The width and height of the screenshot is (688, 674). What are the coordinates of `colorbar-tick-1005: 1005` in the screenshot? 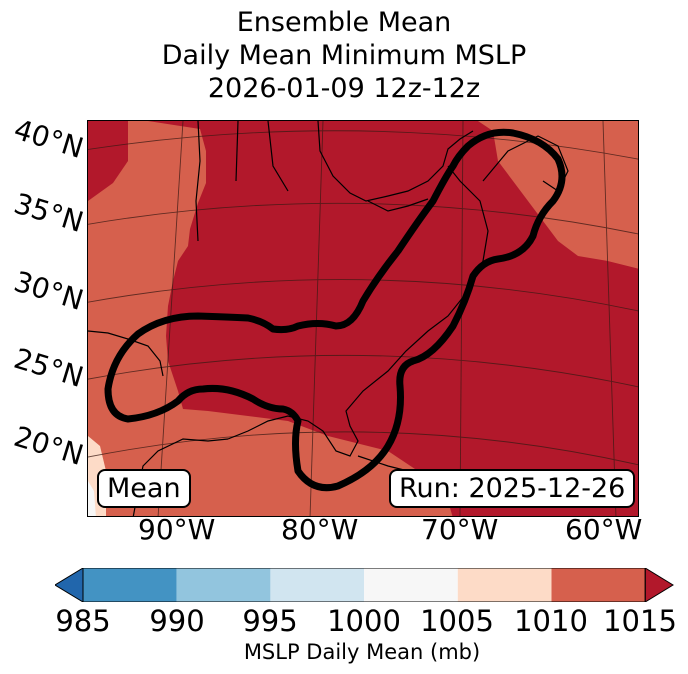 It's located at (457, 621).